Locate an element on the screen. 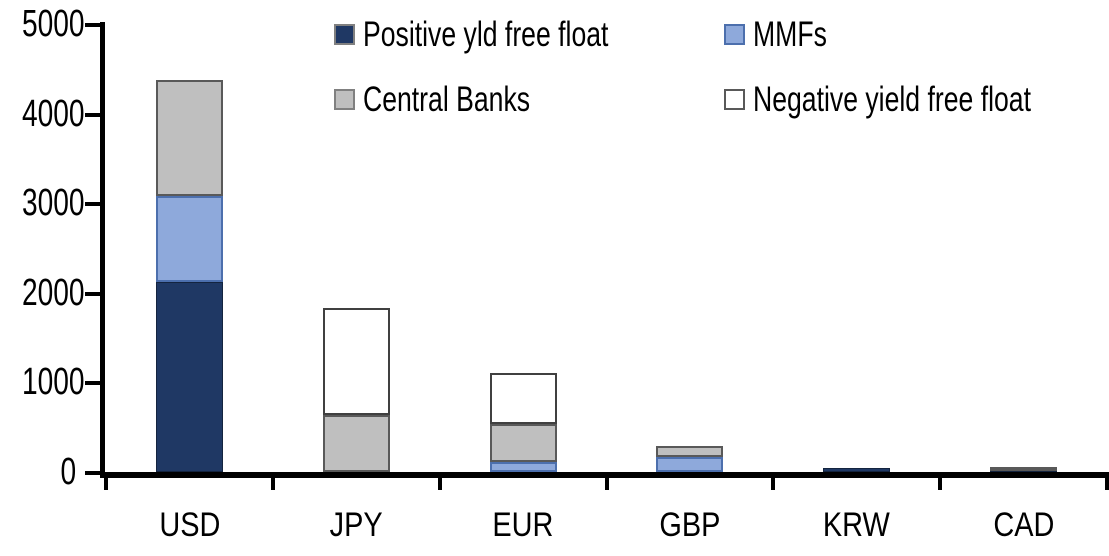 This screenshot has height=556, width=1109. y-tick-label: 3000 is located at coordinates (53, 203).